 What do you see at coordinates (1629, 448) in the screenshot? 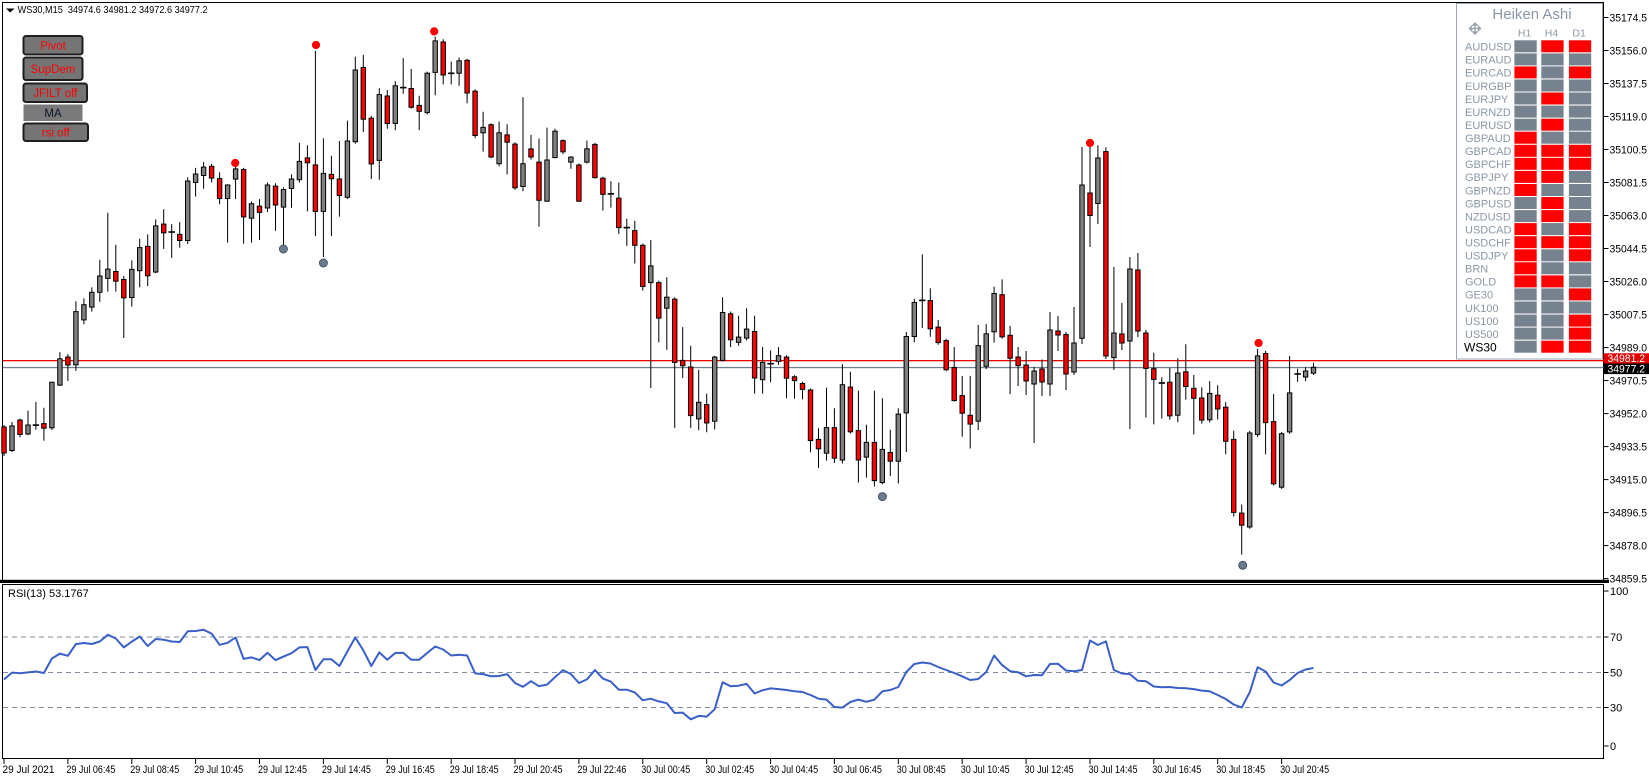
I see `svg-text: 34933.5` at bounding box center [1629, 448].